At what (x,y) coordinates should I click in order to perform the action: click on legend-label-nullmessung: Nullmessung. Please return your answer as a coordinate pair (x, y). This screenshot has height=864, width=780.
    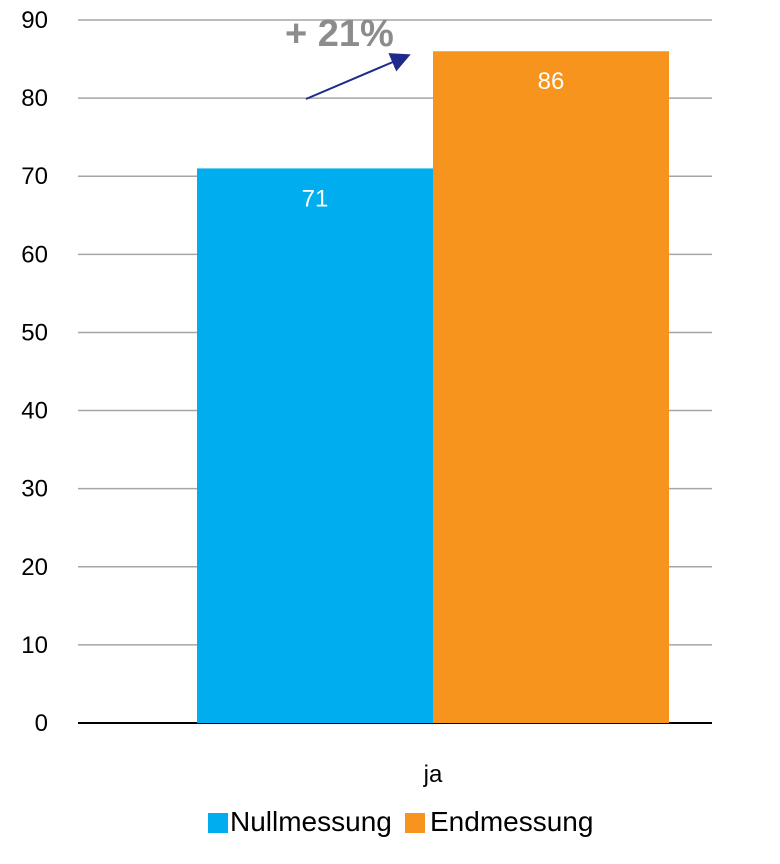
    Looking at the image, I should click on (311, 821).